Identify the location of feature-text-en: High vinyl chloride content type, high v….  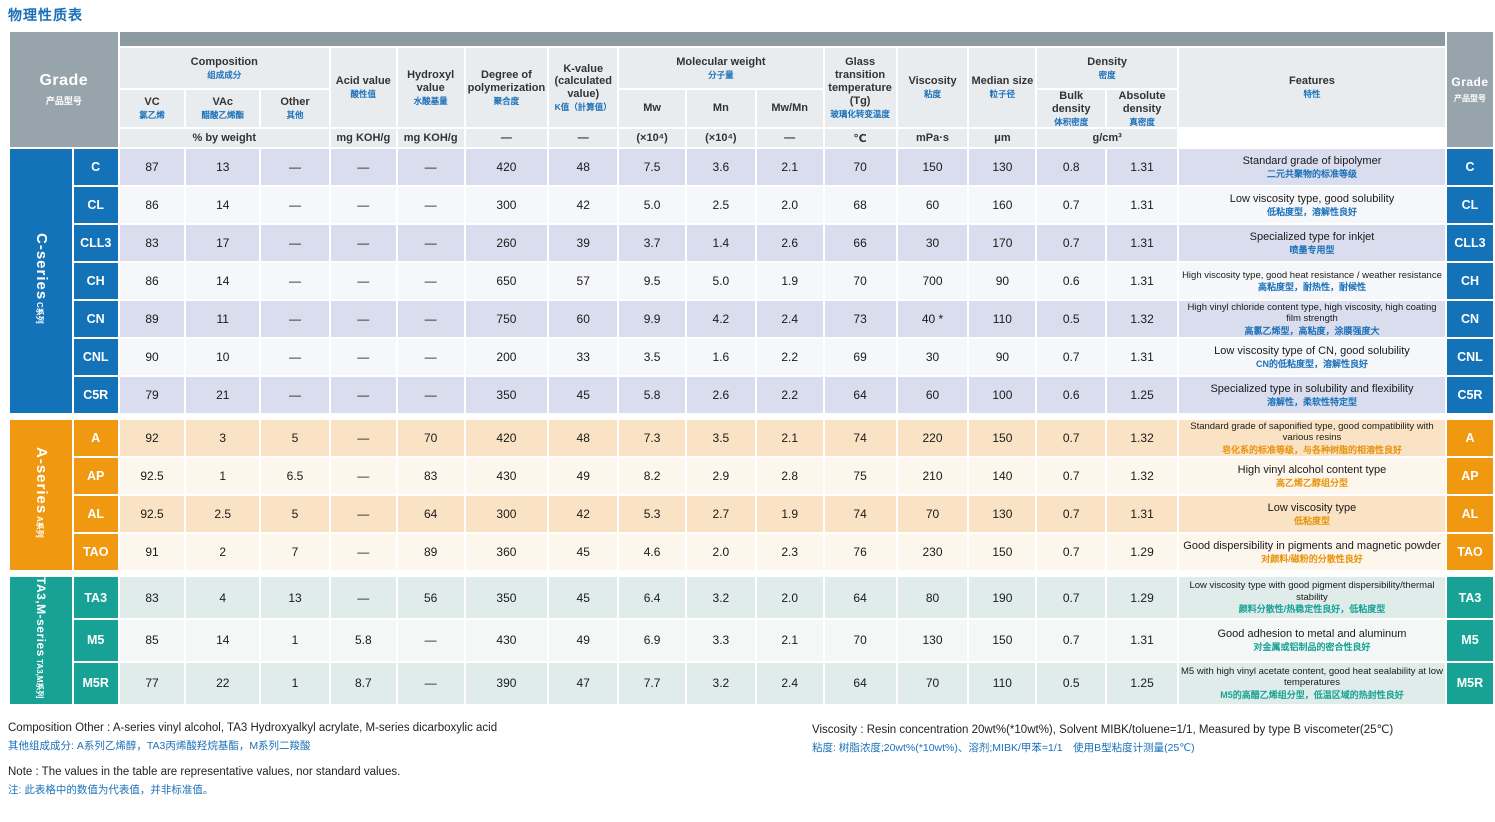
(1312, 313).